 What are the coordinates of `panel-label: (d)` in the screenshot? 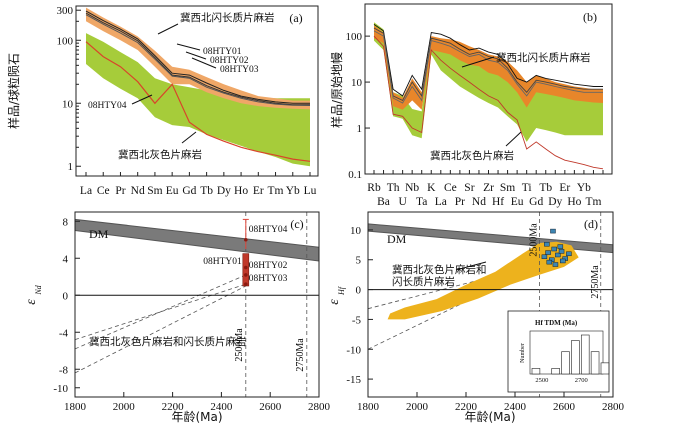 It's located at (591, 224).